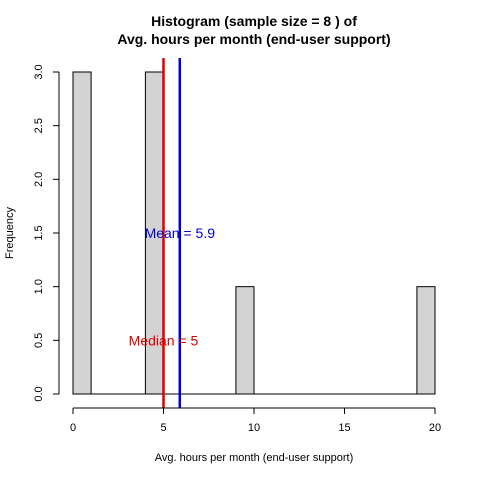 Image resolution: width=480 pixels, height=480 pixels. Describe the element at coordinates (435, 428) in the screenshot. I see `x-tick-label-4: 20` at that location.